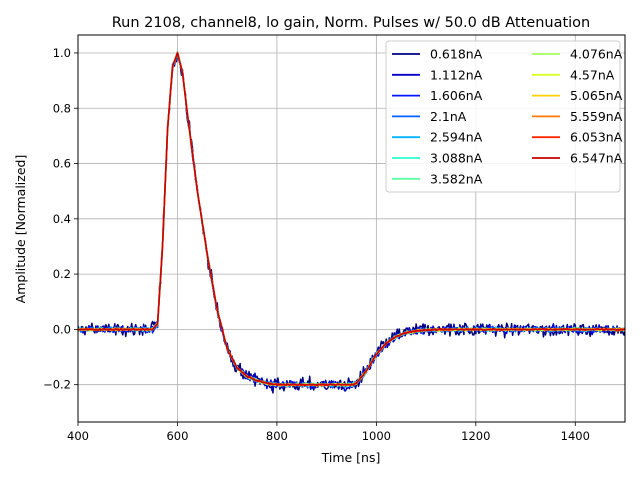 The image size is (640, 480). What do you see at coordinates (62, 329) in the screenshot?
I see `y-tick-label: 0.0` at bounding box center [62, 329].